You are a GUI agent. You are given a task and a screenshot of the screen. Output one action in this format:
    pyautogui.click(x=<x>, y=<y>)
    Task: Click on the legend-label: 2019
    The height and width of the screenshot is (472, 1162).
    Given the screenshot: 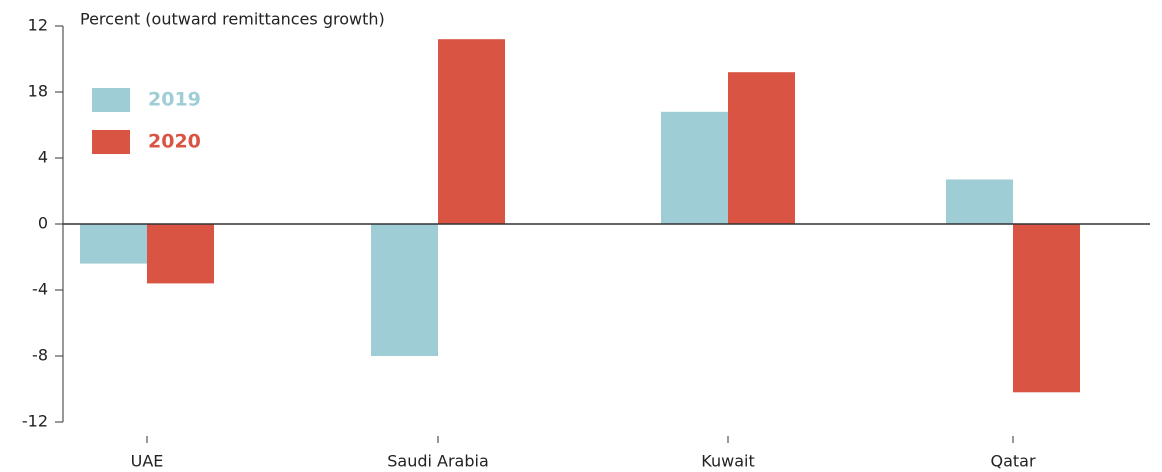 What is the action you would take?
    pyautogui.click(x=174, y=100)
    